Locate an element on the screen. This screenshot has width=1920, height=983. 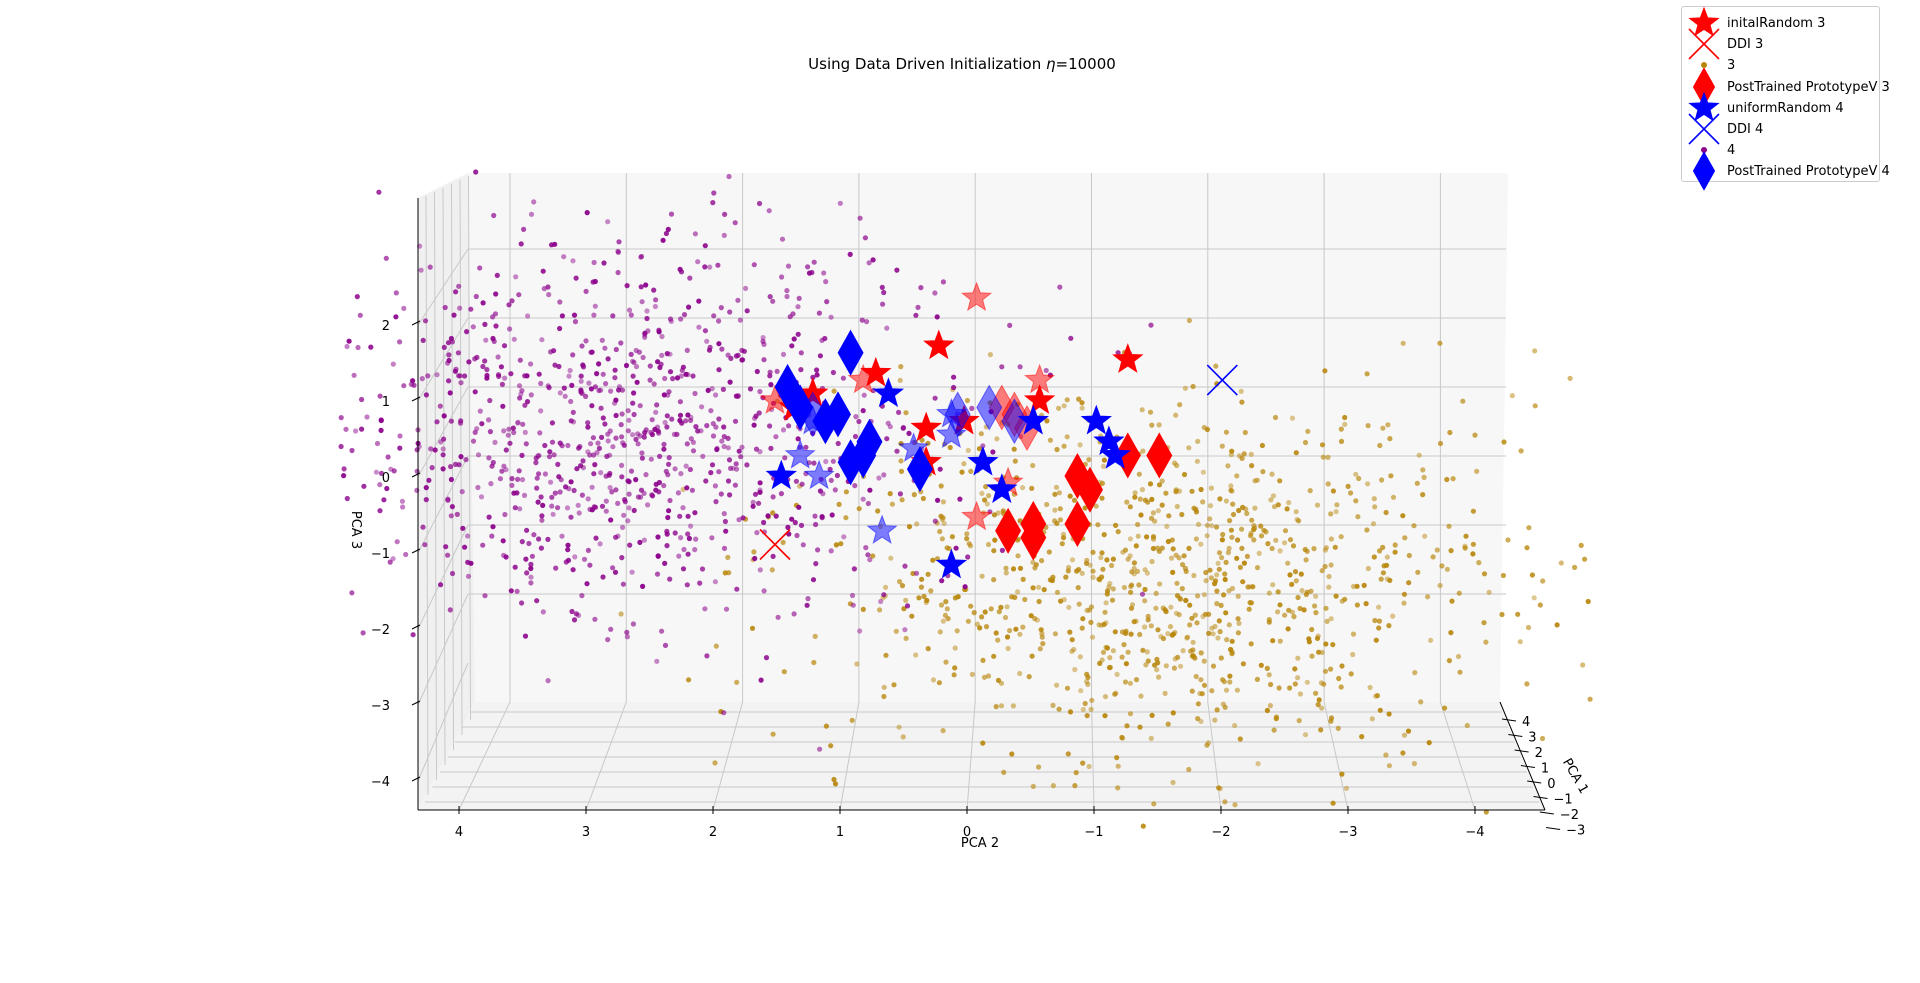
x-tick-label: −3 is located at coordinates (1347, 832).